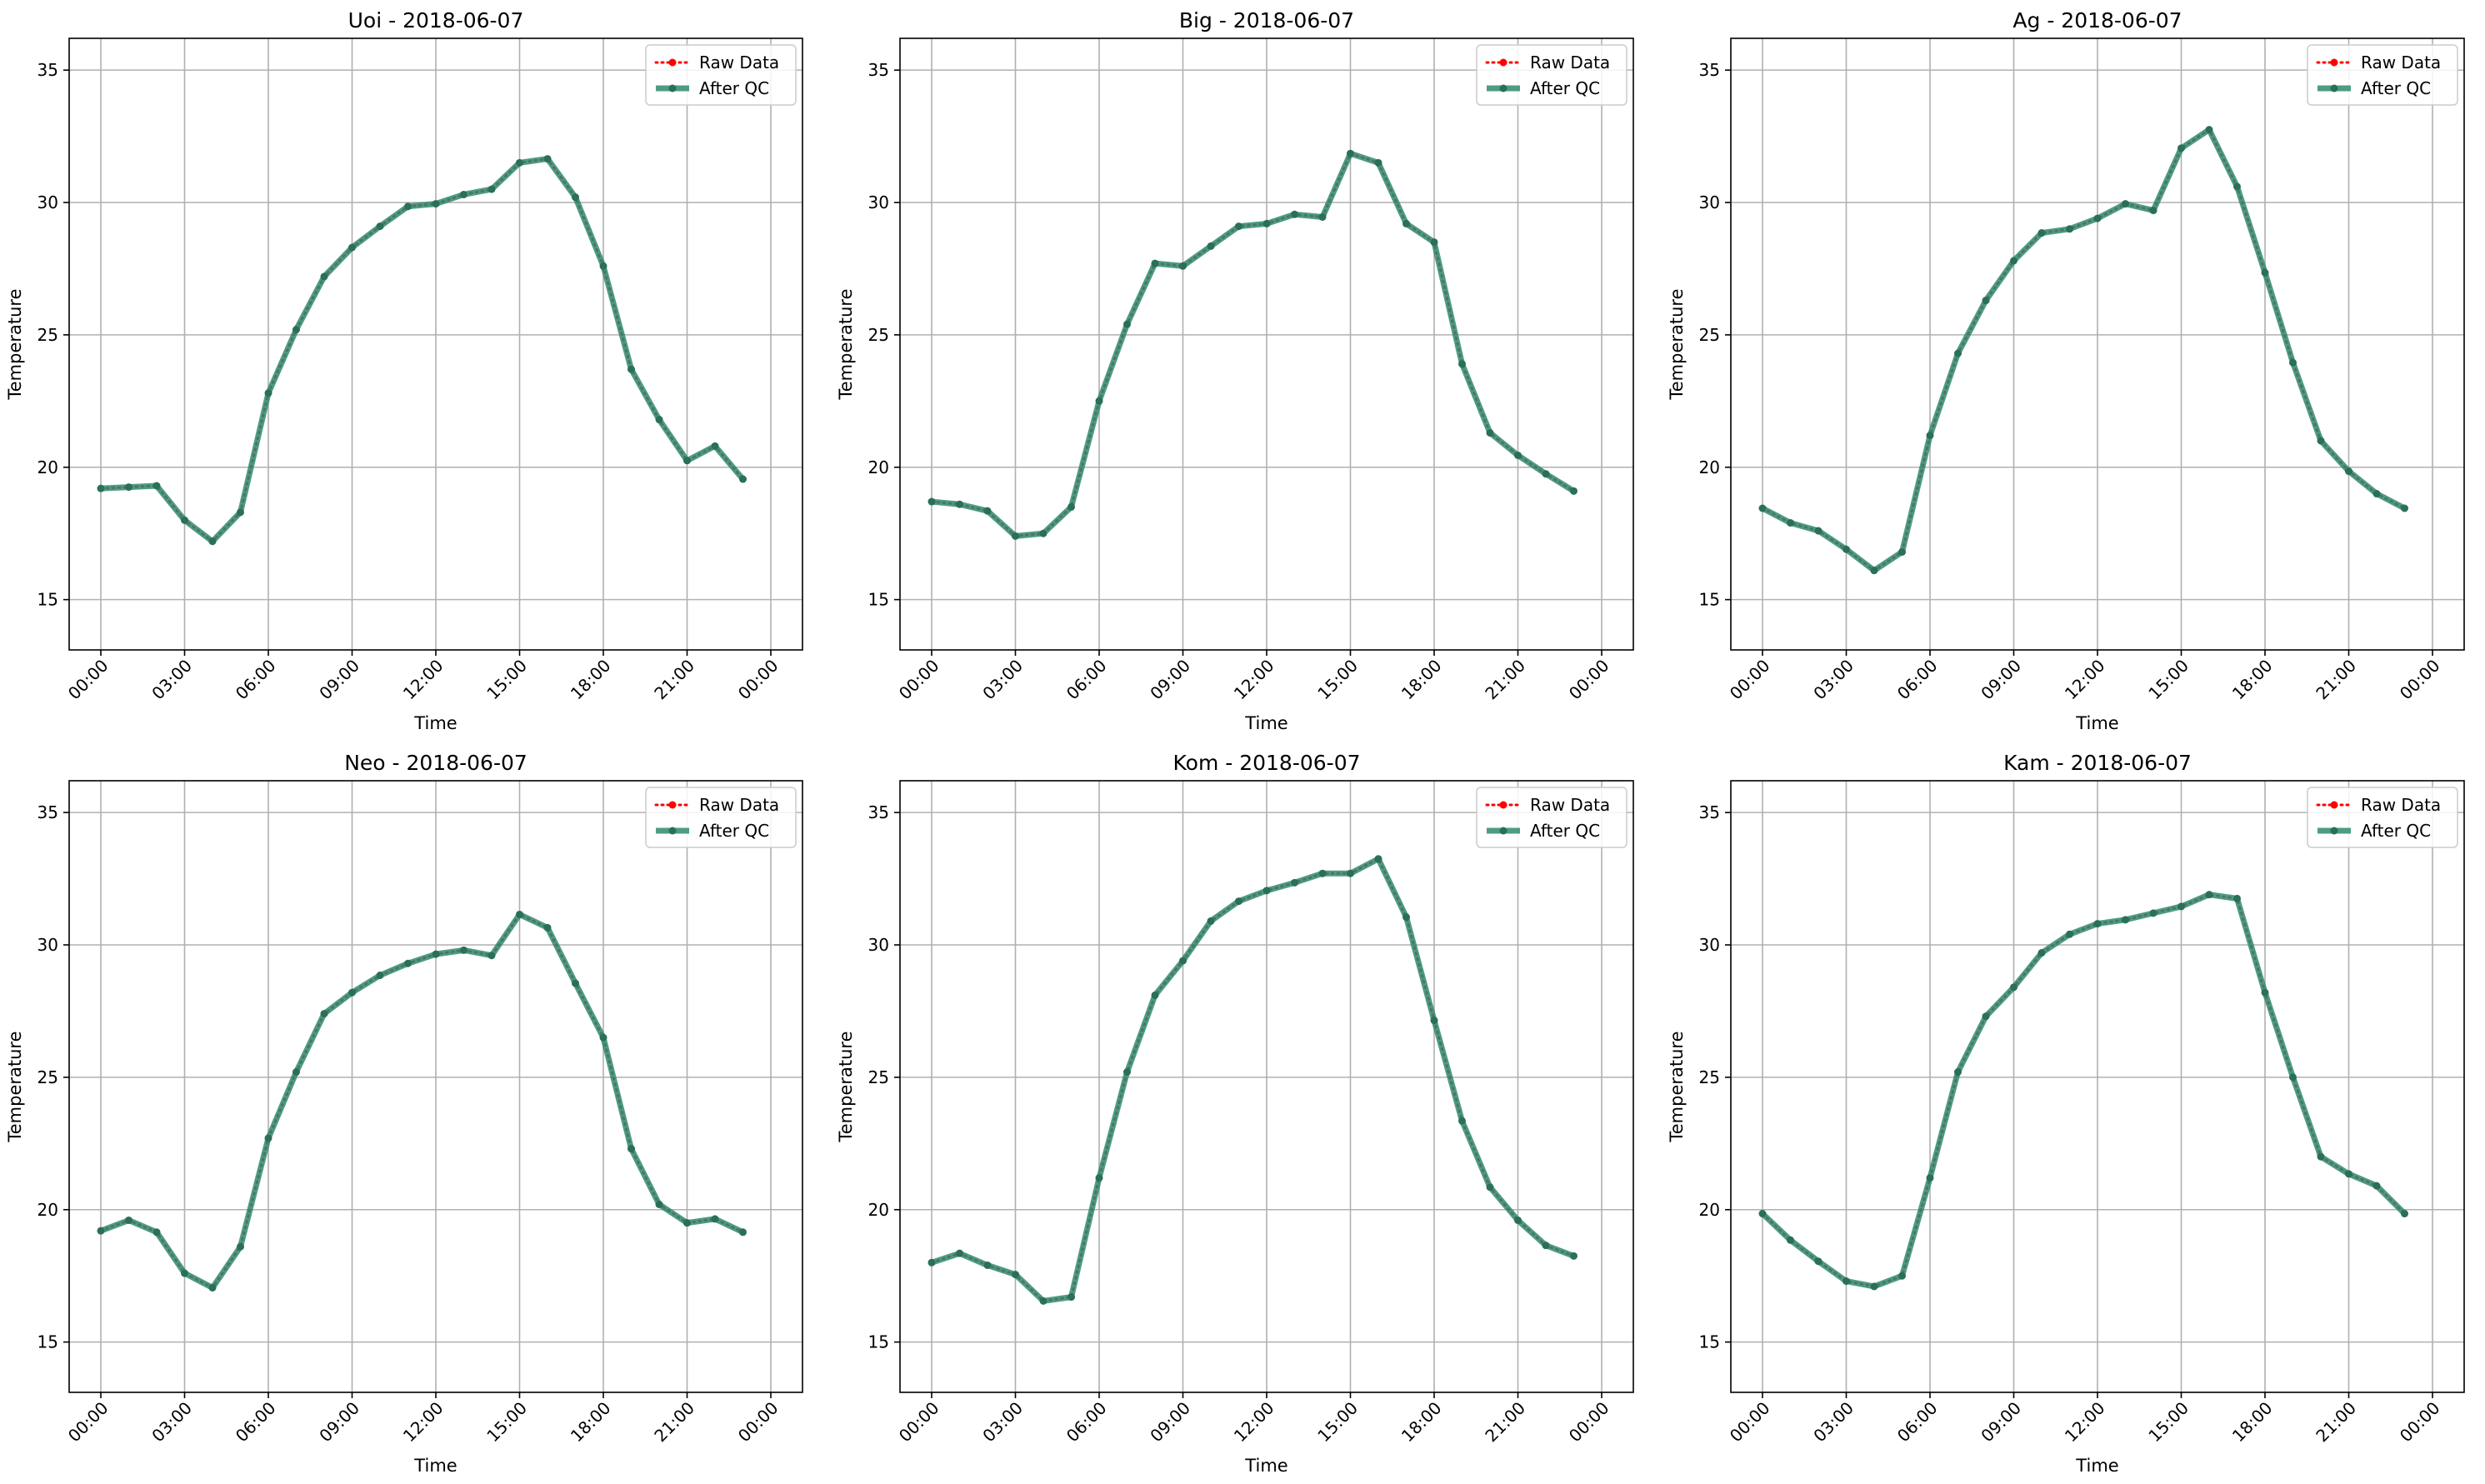 This screenshot has width=2485, height=1484. I want to click on y-tick-label: 20, so click(1710, 467).